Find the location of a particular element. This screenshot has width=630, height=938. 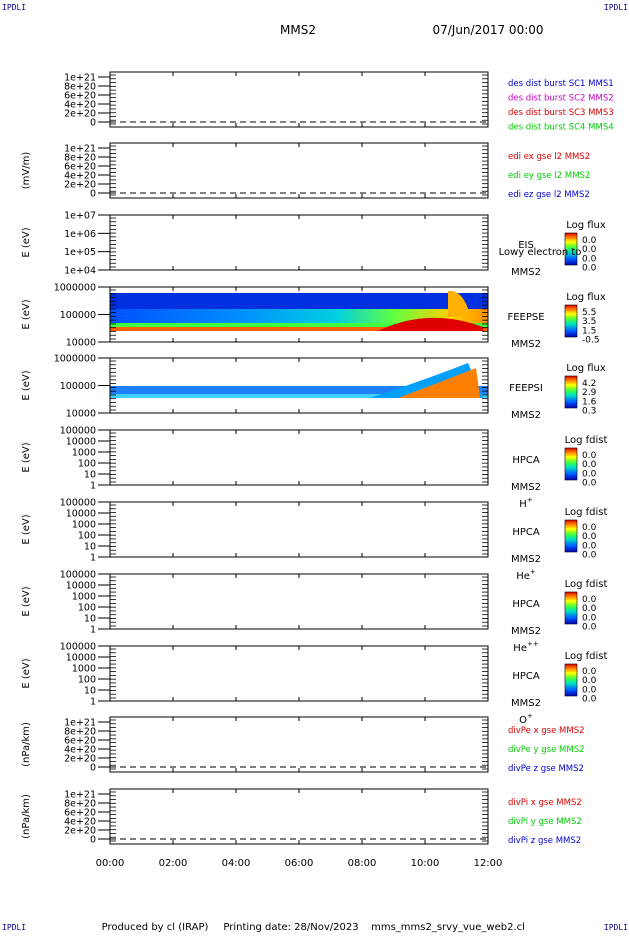

instrument-label: HPCA is located at coordinates (526, 676).